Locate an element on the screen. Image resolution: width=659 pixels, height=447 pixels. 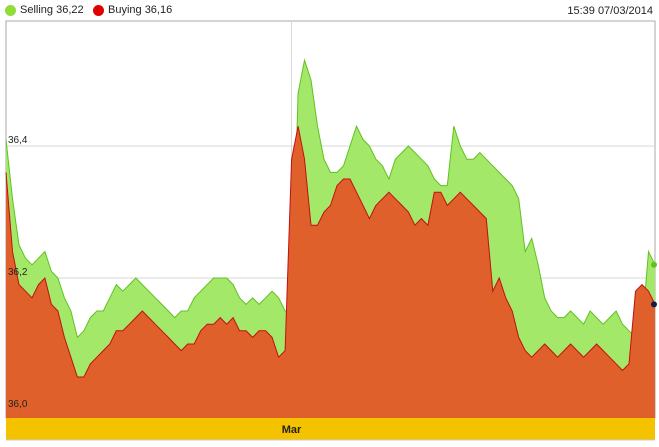
timestamp: 15:39 07/03/2014 is located at coordinates (610, 11).